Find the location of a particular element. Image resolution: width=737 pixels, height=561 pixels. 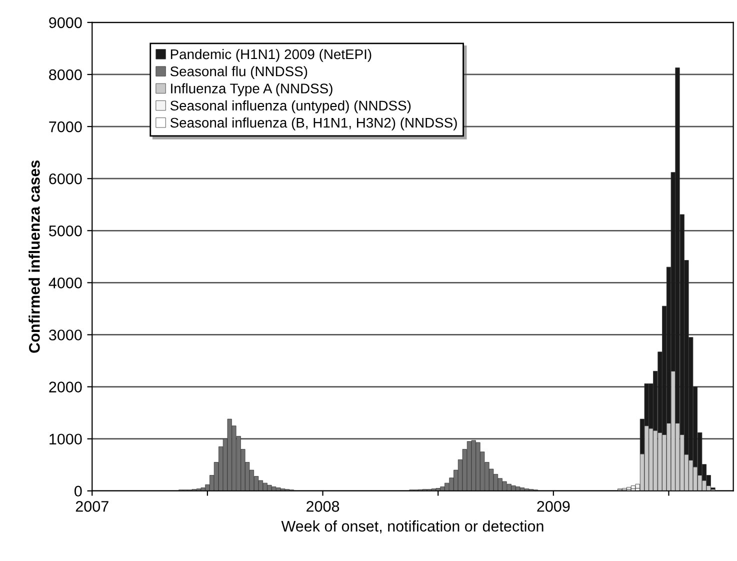

y-tick-label: 0 is located at coordinates (78, 491).